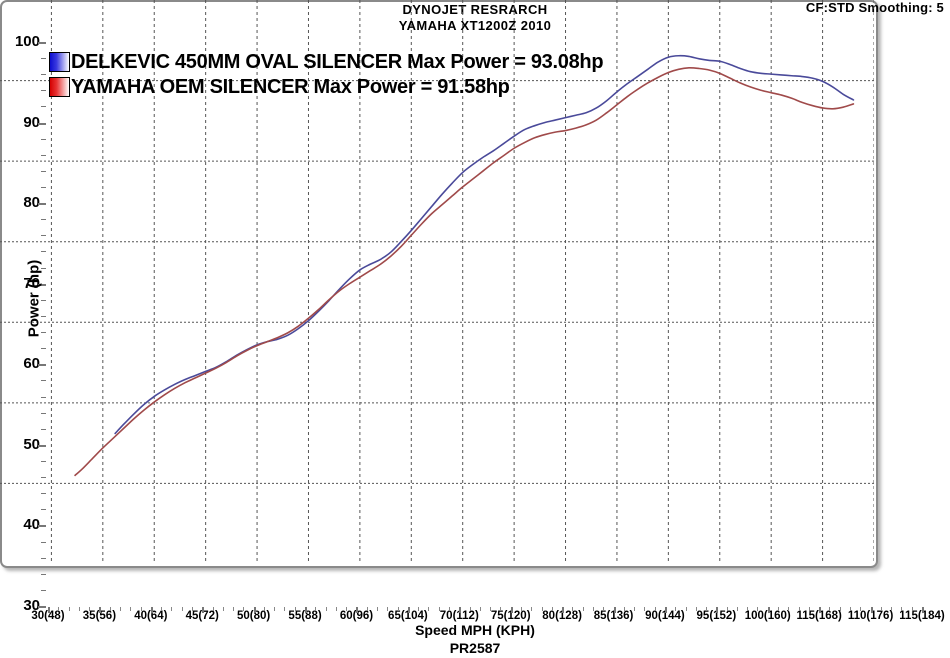  Describe the element at coordinates (31, 203) in the screenshot. I see `y-tick-label-80: 80` at that location.